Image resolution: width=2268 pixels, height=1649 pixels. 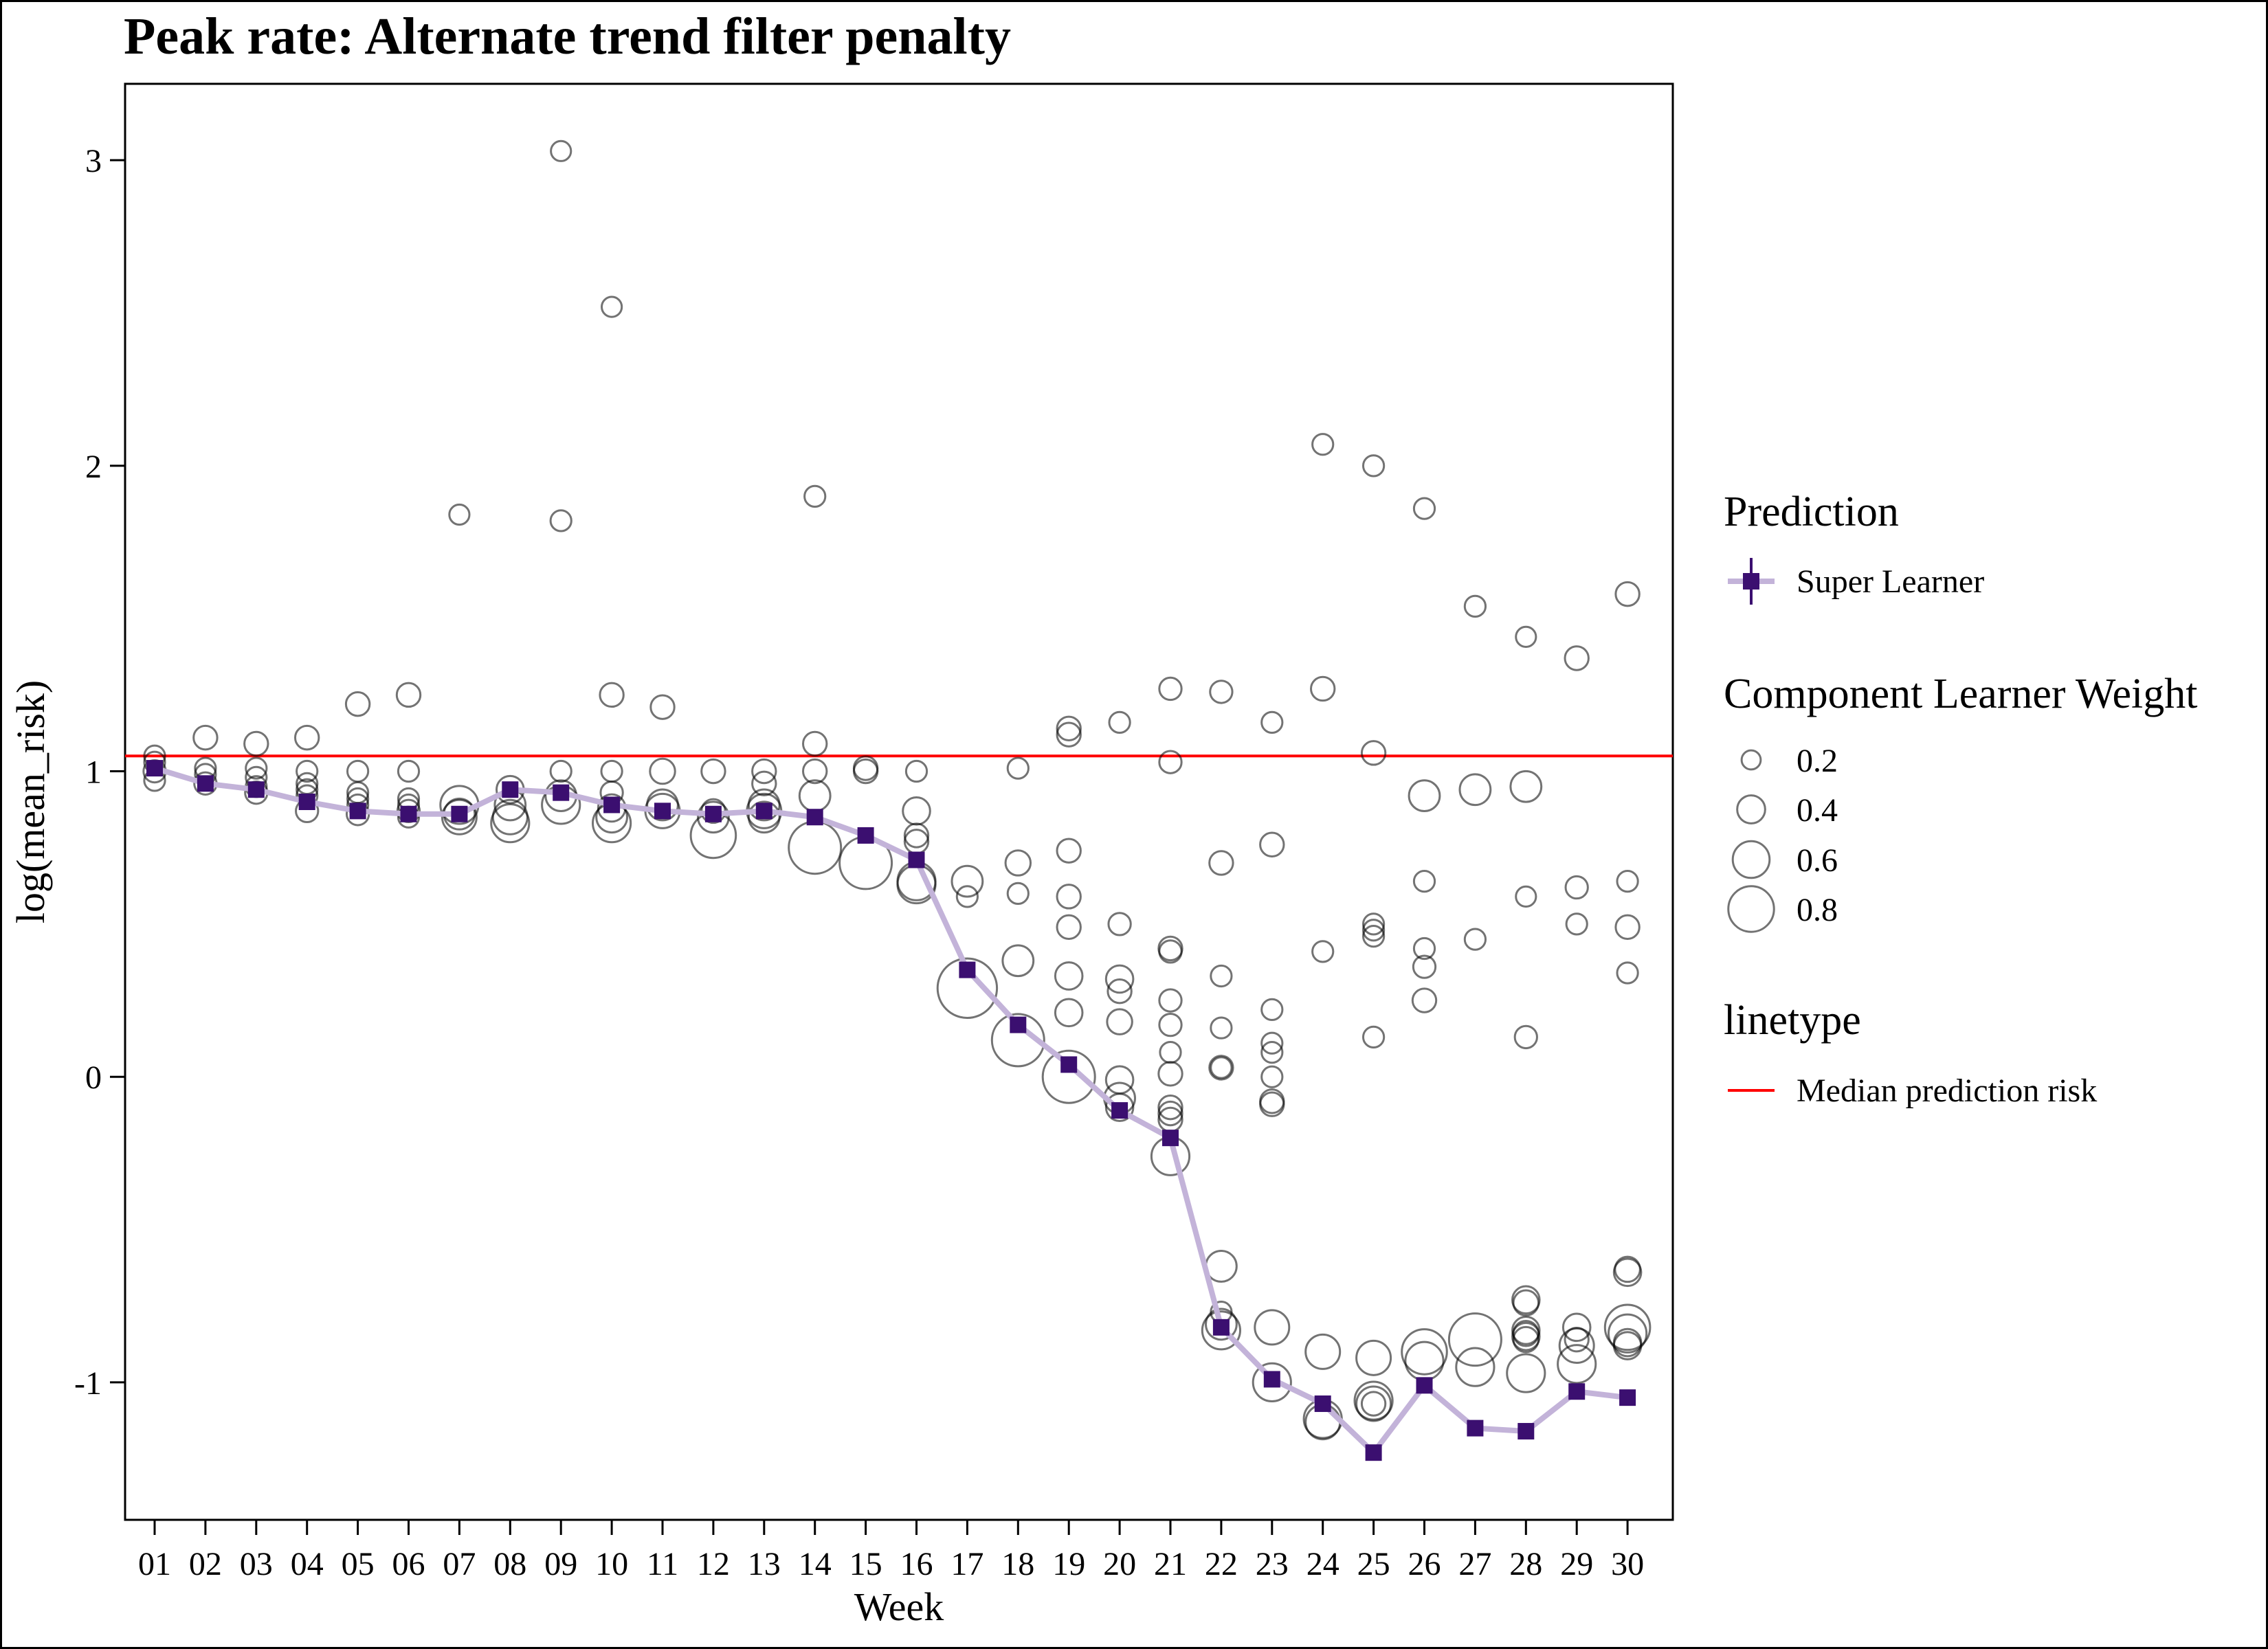 I want to click on x-tick-label: 18, so click(x=1018, y=1564).